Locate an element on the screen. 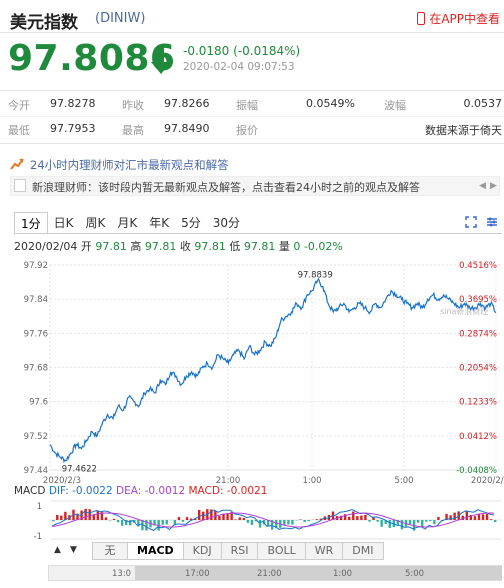 Image resolution: width=504 pixels, height=588 pixels. indicator-wr: WR is located at coordinates (324, 551).